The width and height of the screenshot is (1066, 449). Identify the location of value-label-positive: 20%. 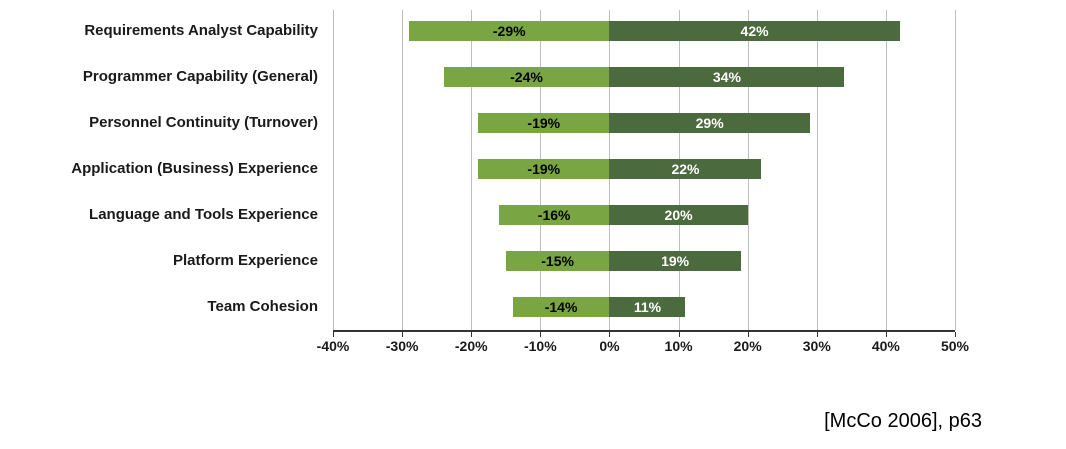
(678, 215).